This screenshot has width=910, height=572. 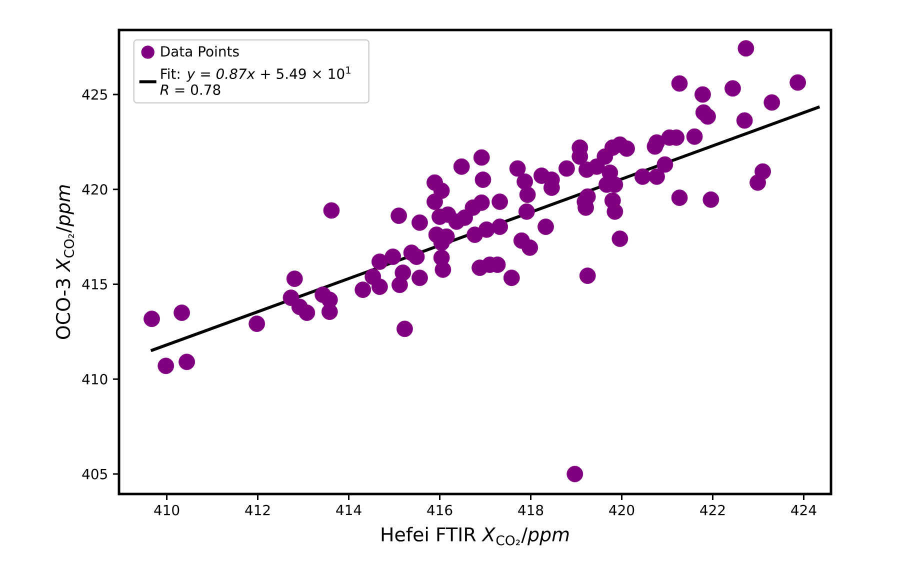 I want to click on y-tick-label: 415, so click(x=94, y=284).